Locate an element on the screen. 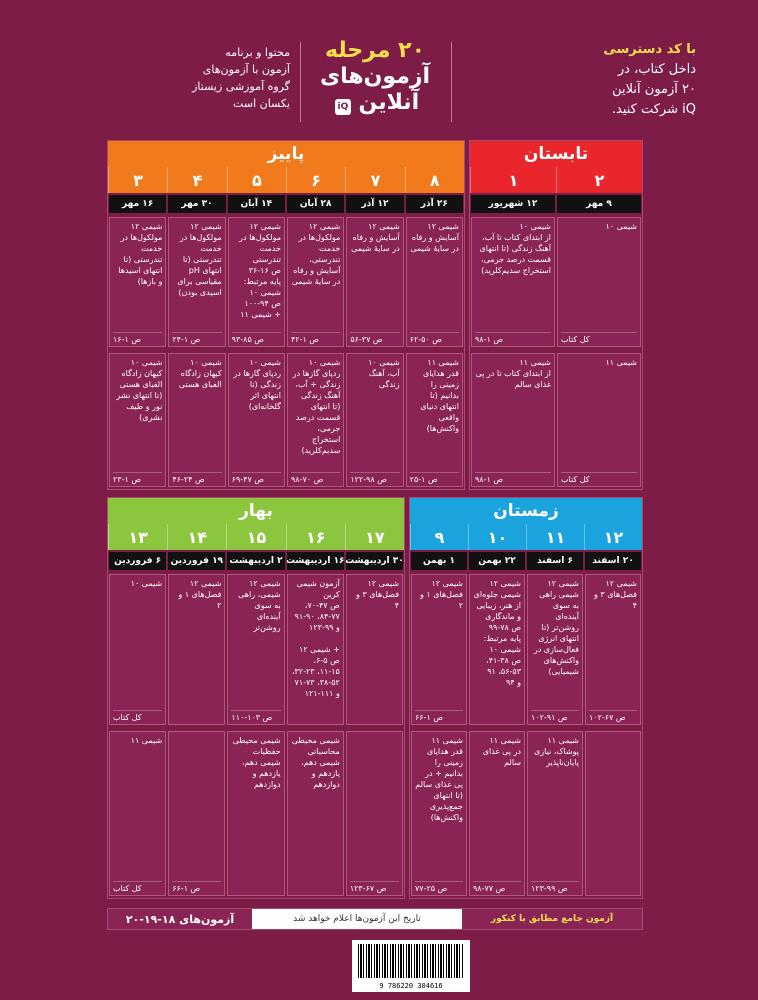 The image size is (758, 1000). title-line-3: آنلاین iQ is located at coordinates (375, 103).